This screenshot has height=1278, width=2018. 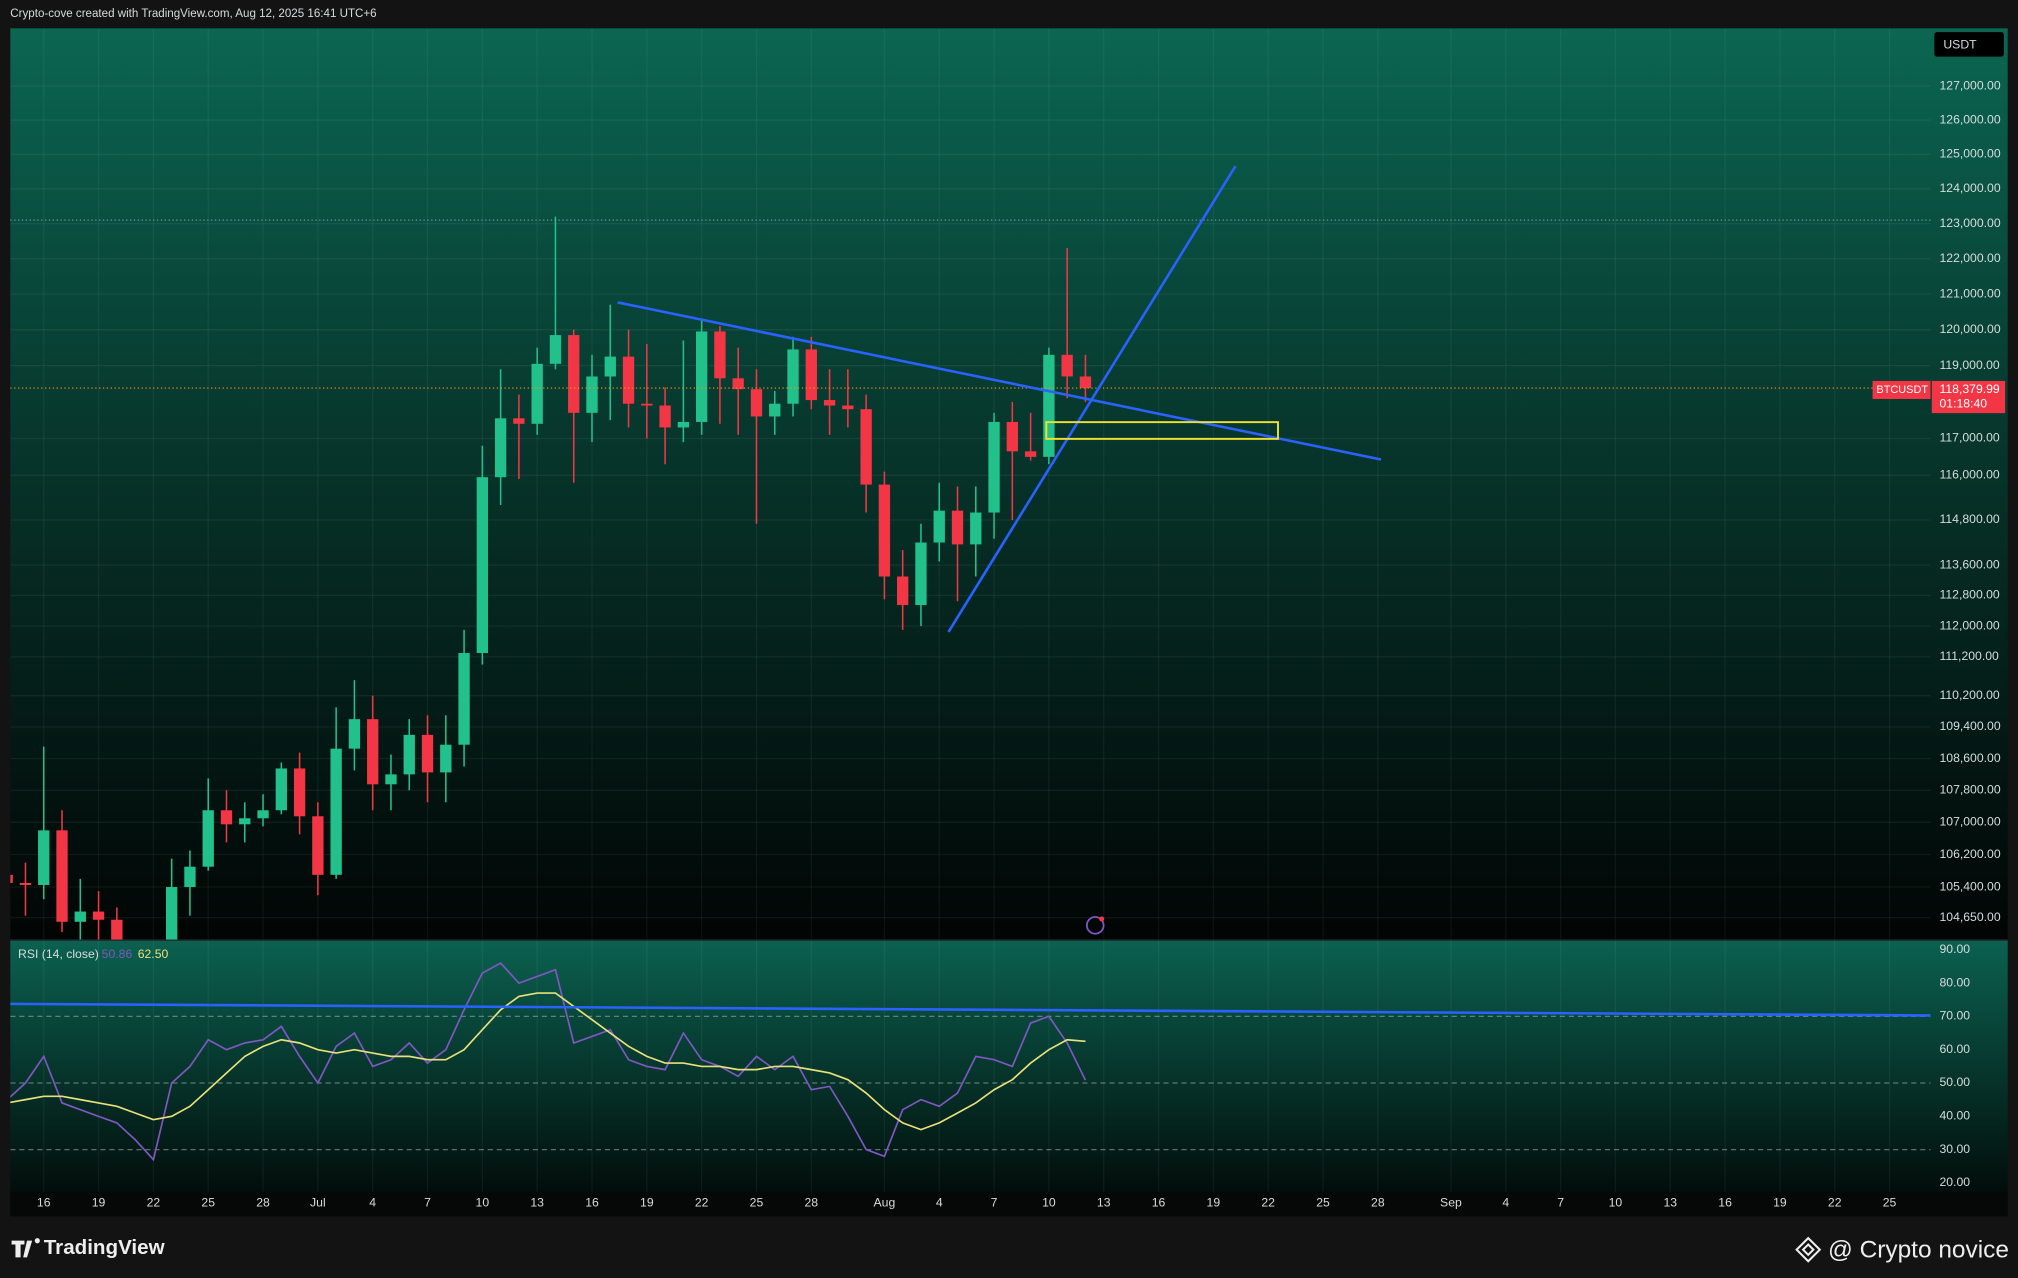 What do you see at coordinates (1451, 1203) in the screenshot?
I see `x-tick-label: Sep` at bounding box center [1451, 1203].